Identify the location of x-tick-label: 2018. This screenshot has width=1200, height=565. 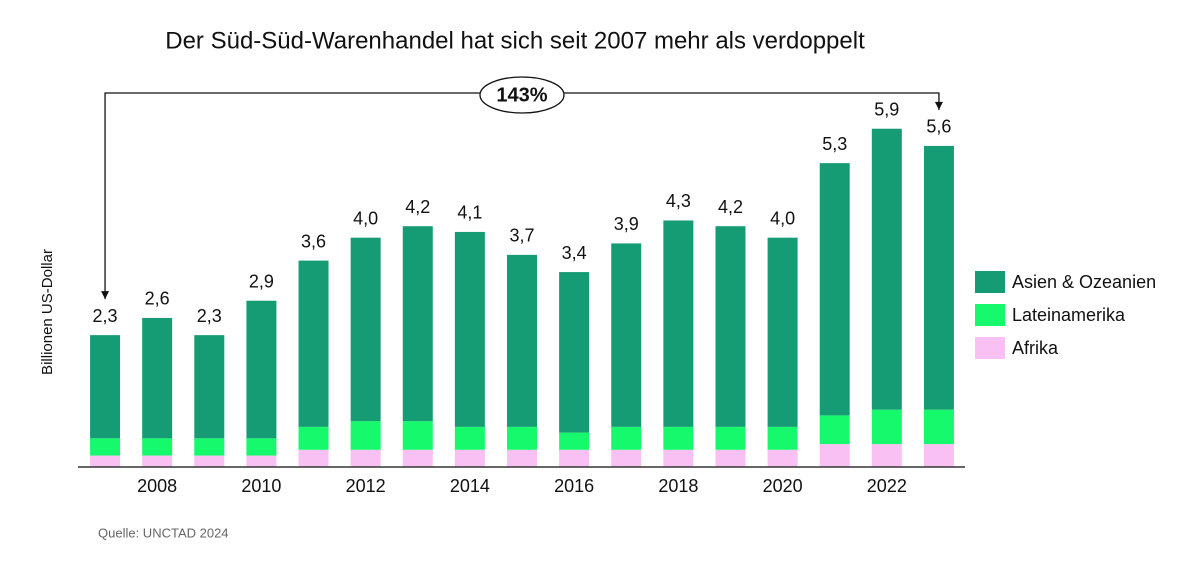
(678, 486).